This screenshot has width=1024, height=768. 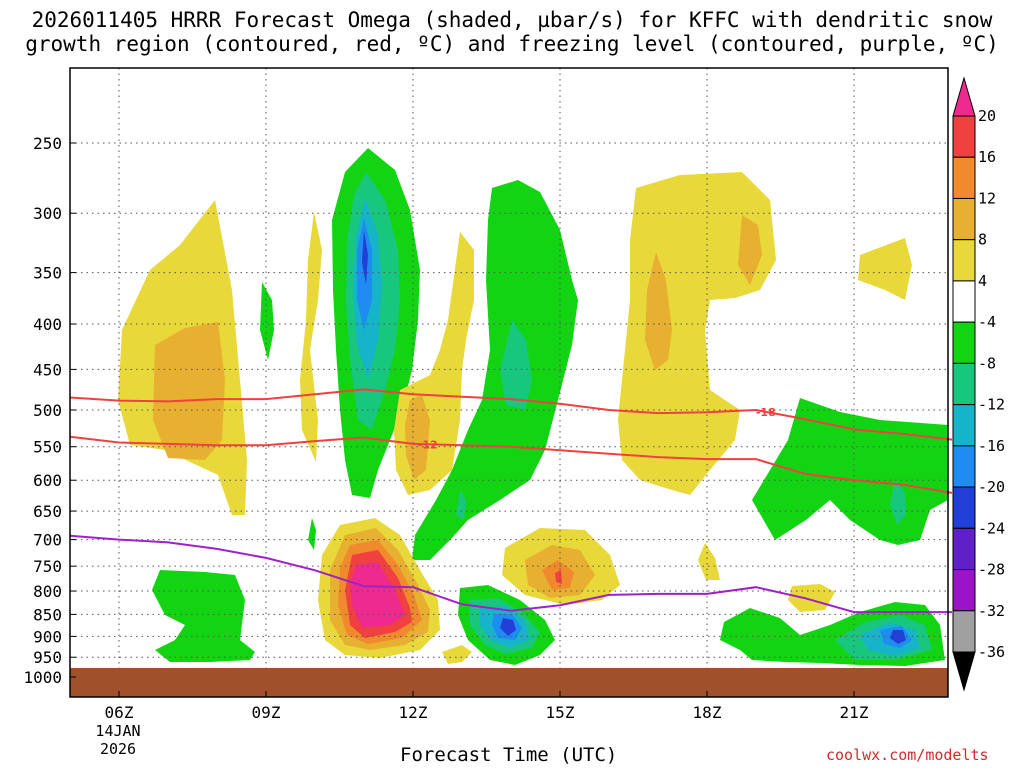 What do you see at coordinates (457, 654) in the screenshot?
I see `omega-region-warm-blip-13z` at bounding box center [457, 654].